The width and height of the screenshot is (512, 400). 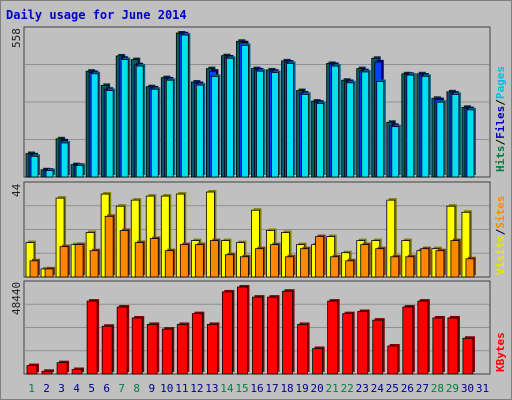 I want to click on x-label-24: 24, so click(x=377, y=388).